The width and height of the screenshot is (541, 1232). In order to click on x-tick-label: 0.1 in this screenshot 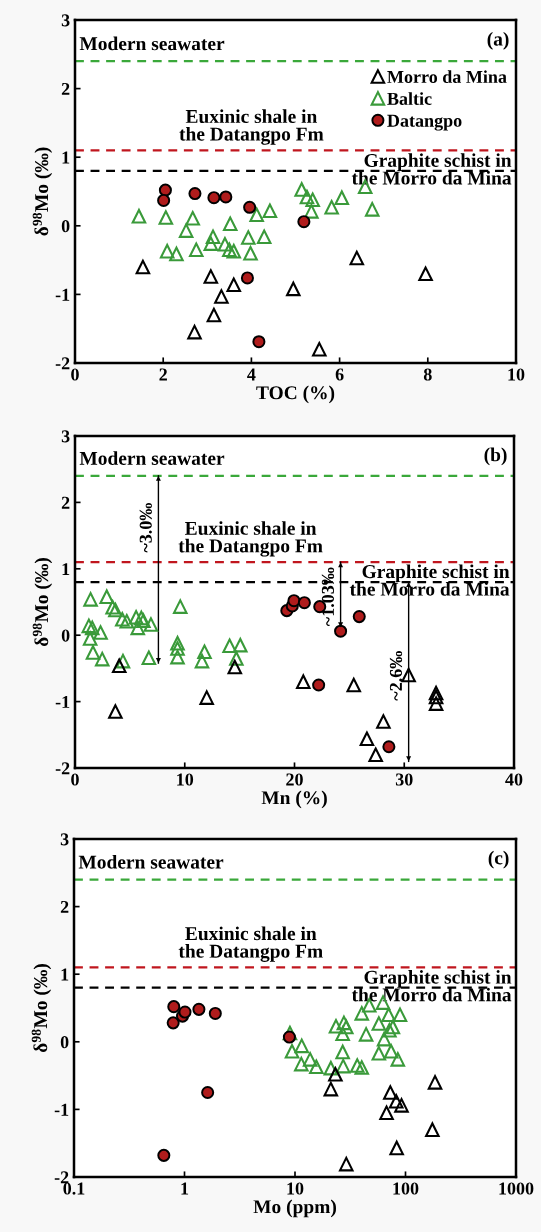, I will do `click(74, 1188)`.